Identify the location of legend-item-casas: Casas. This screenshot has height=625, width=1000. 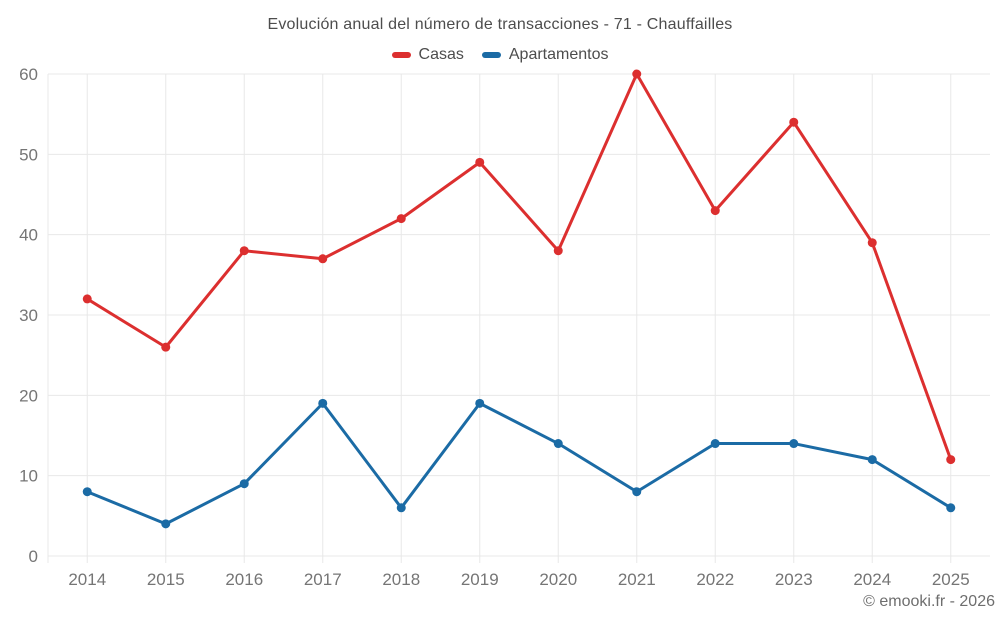
(427, 55).